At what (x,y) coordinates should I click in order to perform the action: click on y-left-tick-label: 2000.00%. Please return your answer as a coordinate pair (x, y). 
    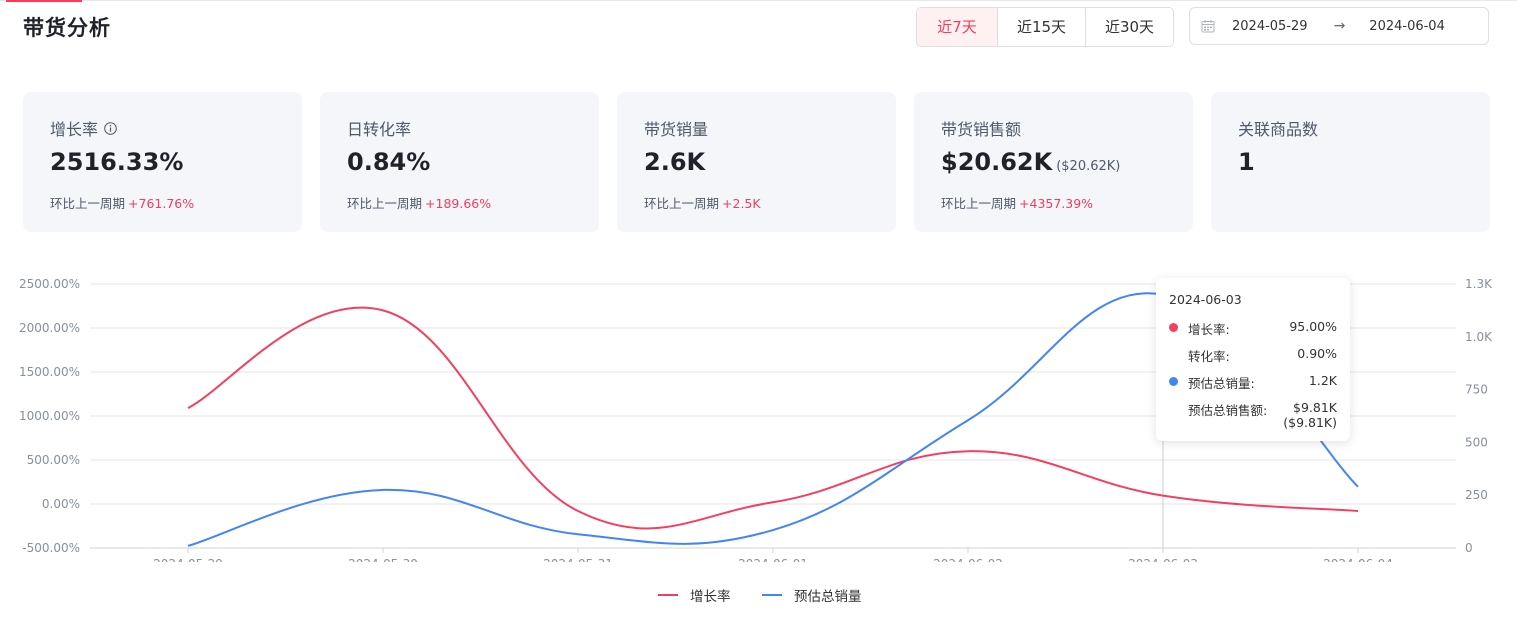
    Looking at the image, I should click on (49, 328).